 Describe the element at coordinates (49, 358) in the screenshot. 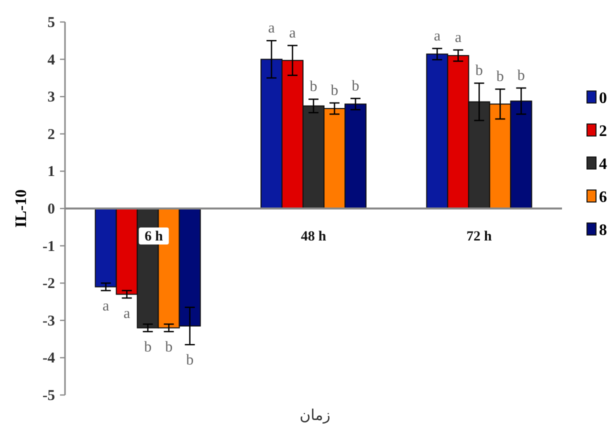

I see `y-tick-label: -4` at that location.